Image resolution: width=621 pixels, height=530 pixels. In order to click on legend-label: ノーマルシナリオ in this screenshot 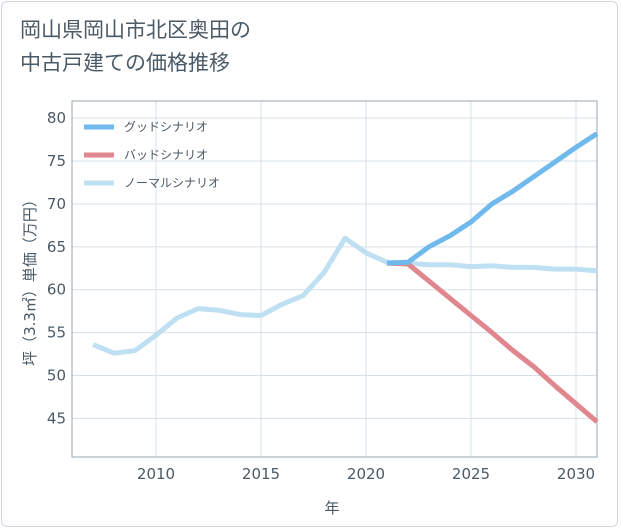, I will do `click(172, 183)`.